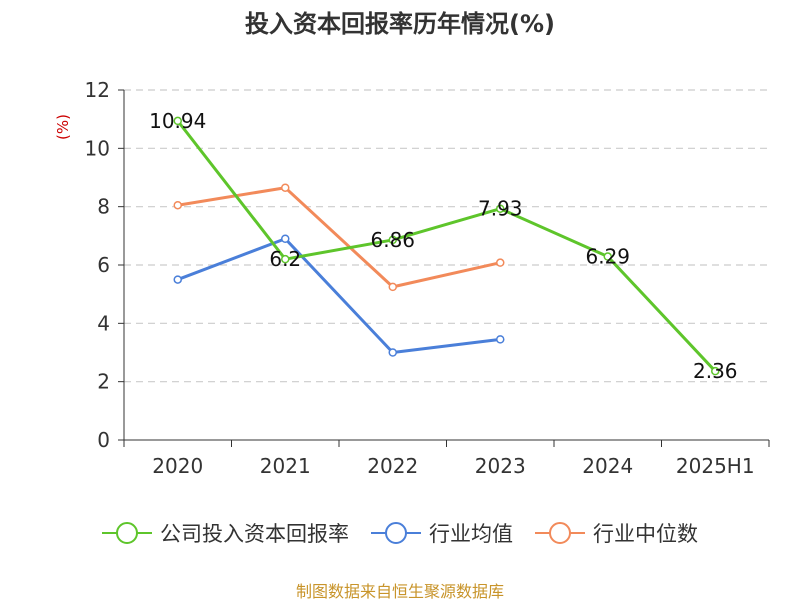 This screenshot has height=602, width=800. I want to click on data-label: 2.36, so click(715, 371).